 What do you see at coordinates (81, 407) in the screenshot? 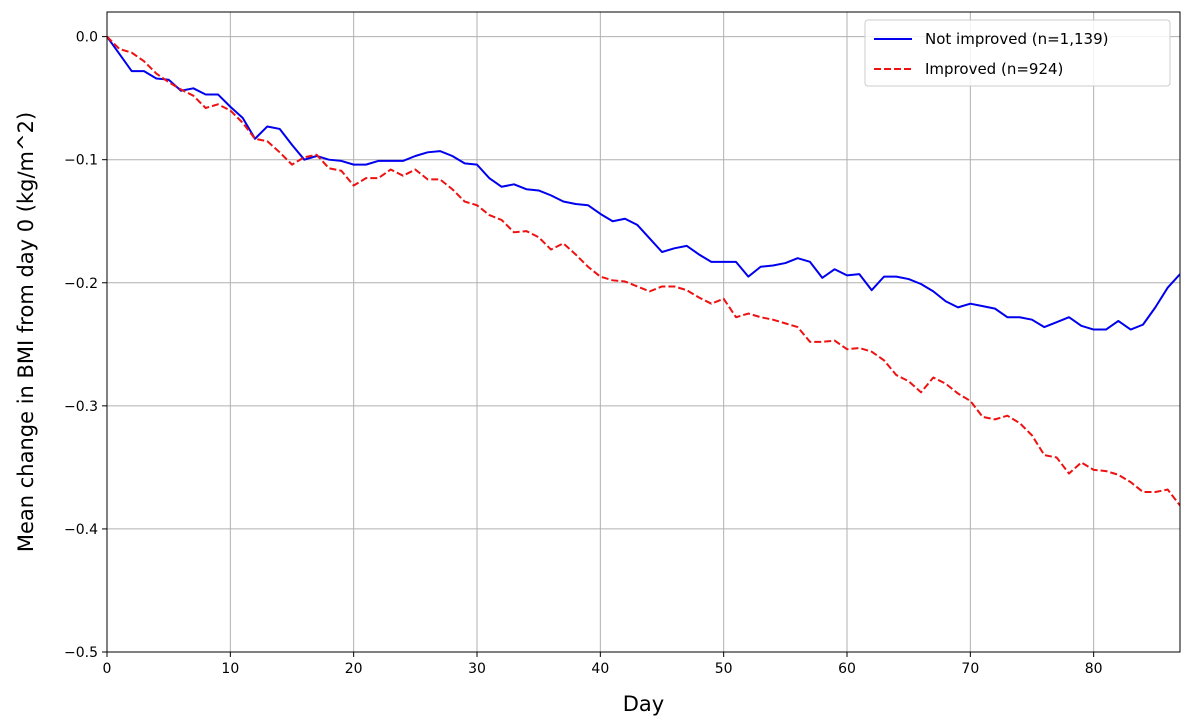
I see `y-tick-label: −0.3` at bounding box center [81, 407].